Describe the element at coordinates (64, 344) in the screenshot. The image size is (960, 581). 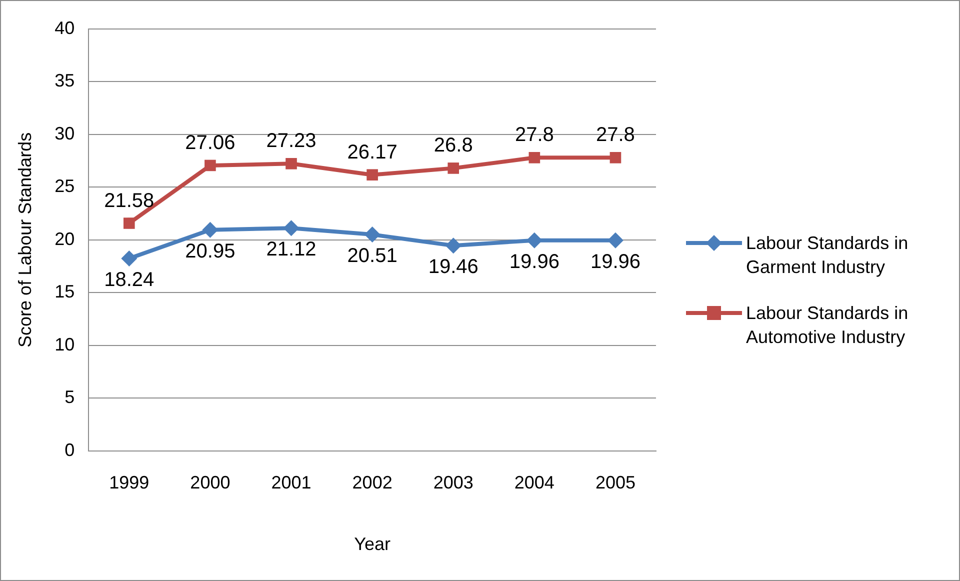
I see `y-tick-label: 10` at that location.